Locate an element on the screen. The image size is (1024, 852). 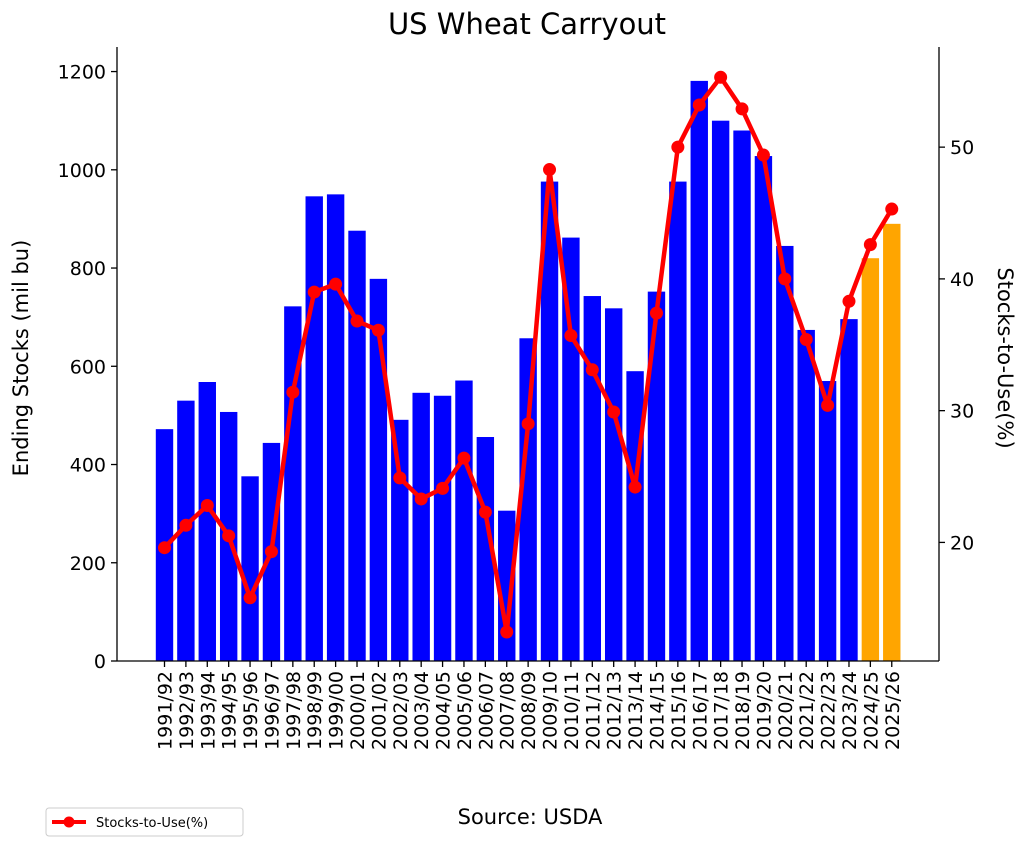
x-tick-label: 2010/11 is located at coordinates (572, 710).